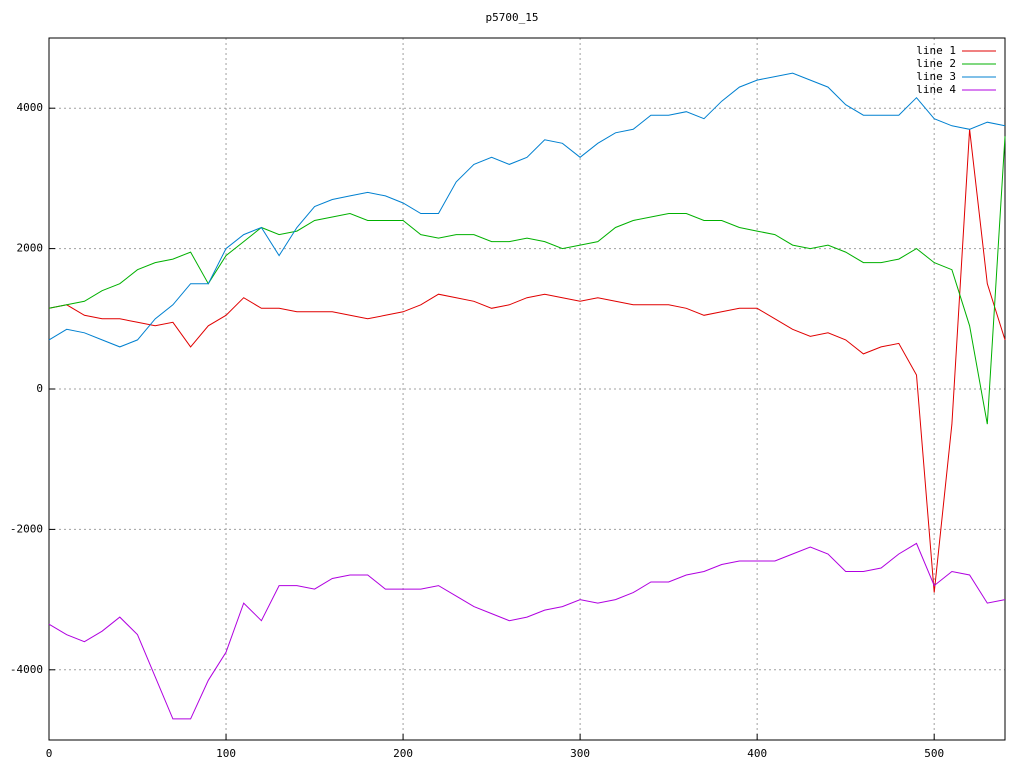  What do you see at coordinates (226, 753) in the screenshot?
I see `x-tick-label: 100` at bounding box center [226, 753].